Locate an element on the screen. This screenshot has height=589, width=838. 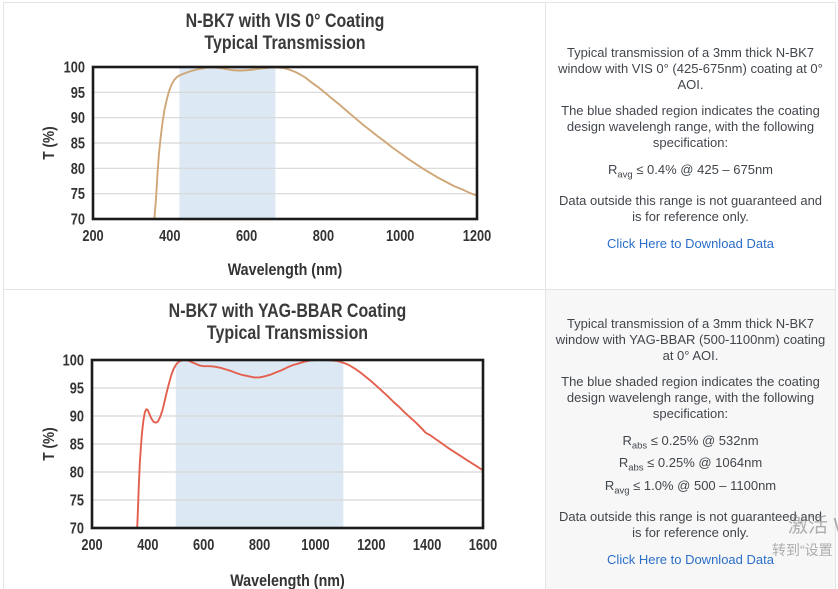
yag-chart-x-axis-label: Wavelength (nm) is located at coordinates (287, 580).